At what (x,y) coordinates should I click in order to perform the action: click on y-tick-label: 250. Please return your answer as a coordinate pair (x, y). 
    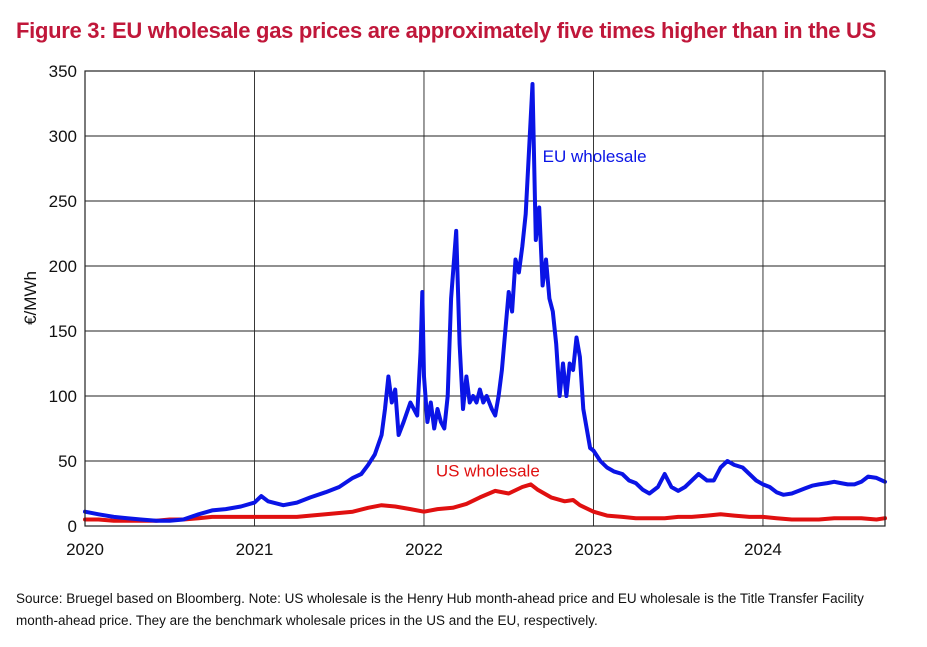
    Looking at the image, I should click on (63, 201).